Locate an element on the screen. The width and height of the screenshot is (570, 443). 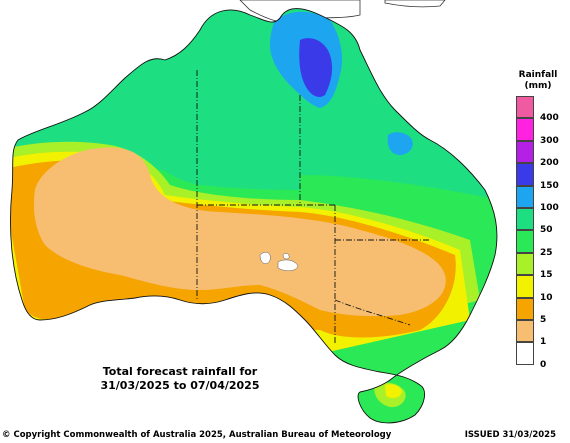
legend-item: 150 is located at coordinates (538, 177).